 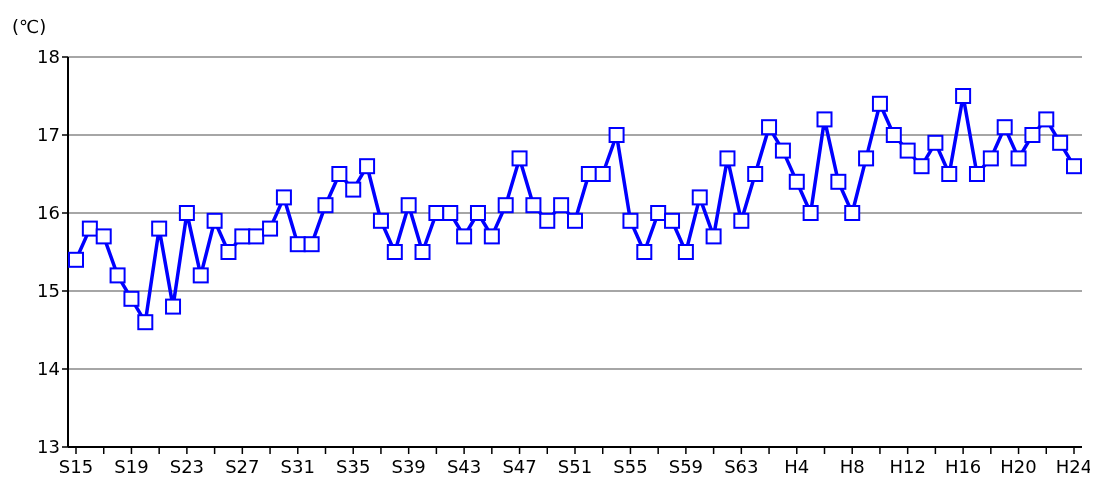 I want to click on x-tick-label: H12, so click(x=907, y=466).